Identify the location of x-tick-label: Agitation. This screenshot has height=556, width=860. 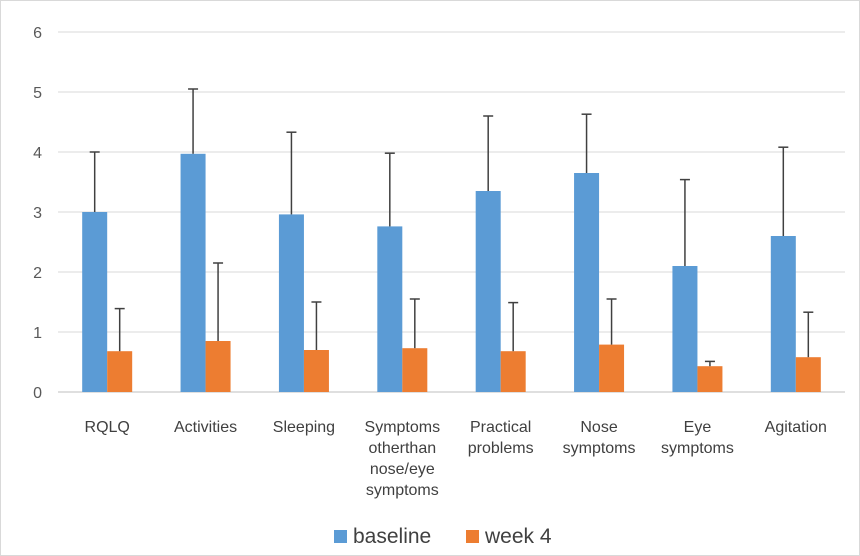
(796, 427).